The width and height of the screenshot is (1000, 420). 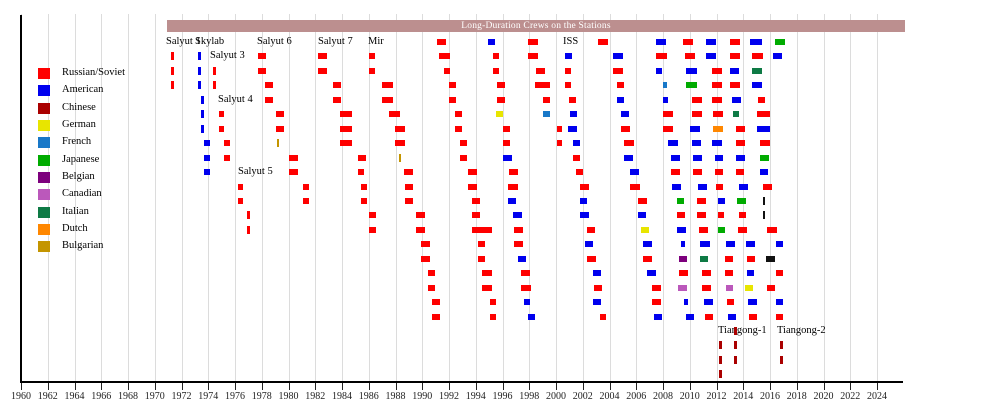 What do you see at coordinates (208, 396) in the screenshot?
I see `axis-year-label: 1974` at bounding box center [208, 396].